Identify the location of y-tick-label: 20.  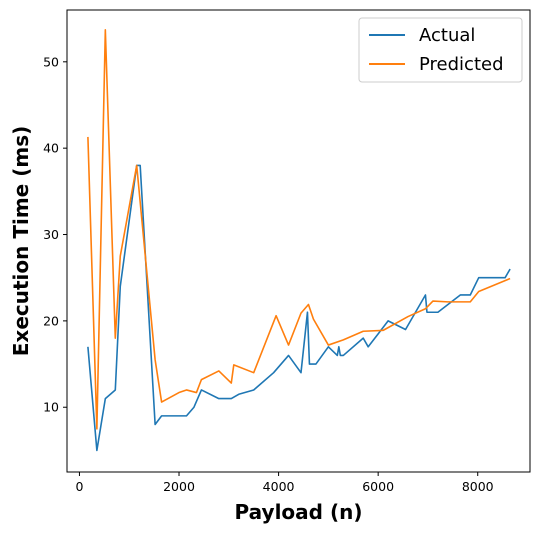
(51, 320).